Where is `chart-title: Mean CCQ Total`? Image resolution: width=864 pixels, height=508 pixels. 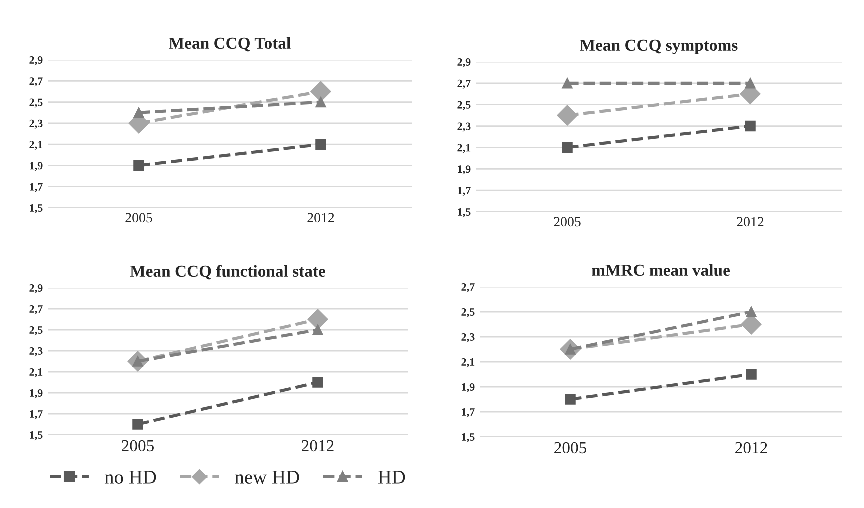
chart-title: Mean CCQ Total is located at coordinates (230, 44).